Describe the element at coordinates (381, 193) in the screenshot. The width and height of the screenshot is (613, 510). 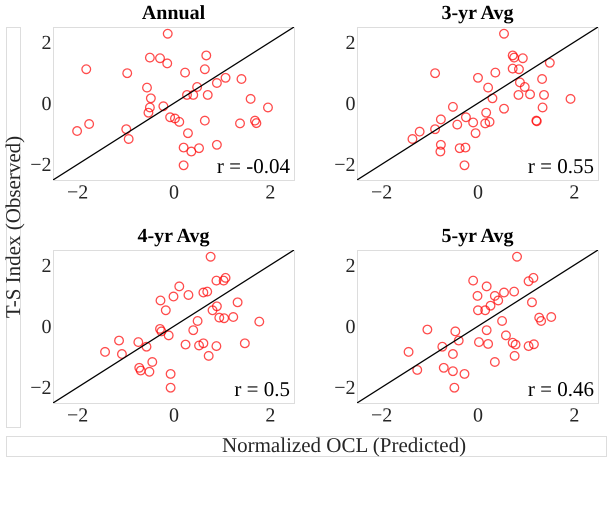
I see `x-tick-label: −2` at that location.